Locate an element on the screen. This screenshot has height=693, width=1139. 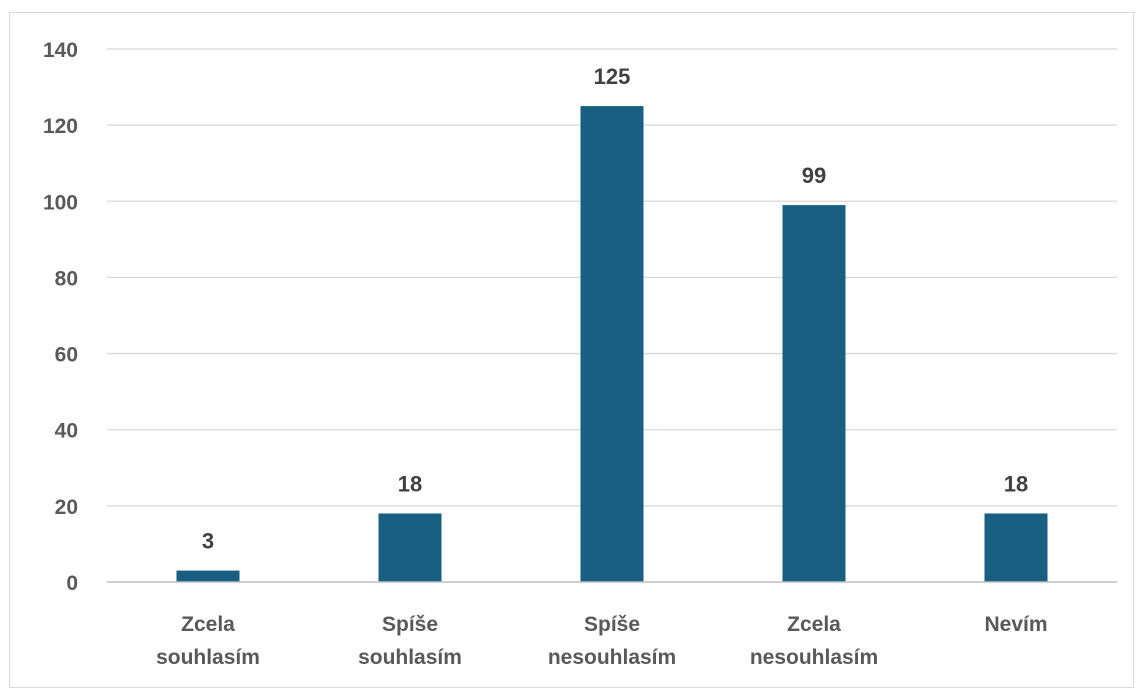
data-label-2: 125 is located at coordinates (612, 76).